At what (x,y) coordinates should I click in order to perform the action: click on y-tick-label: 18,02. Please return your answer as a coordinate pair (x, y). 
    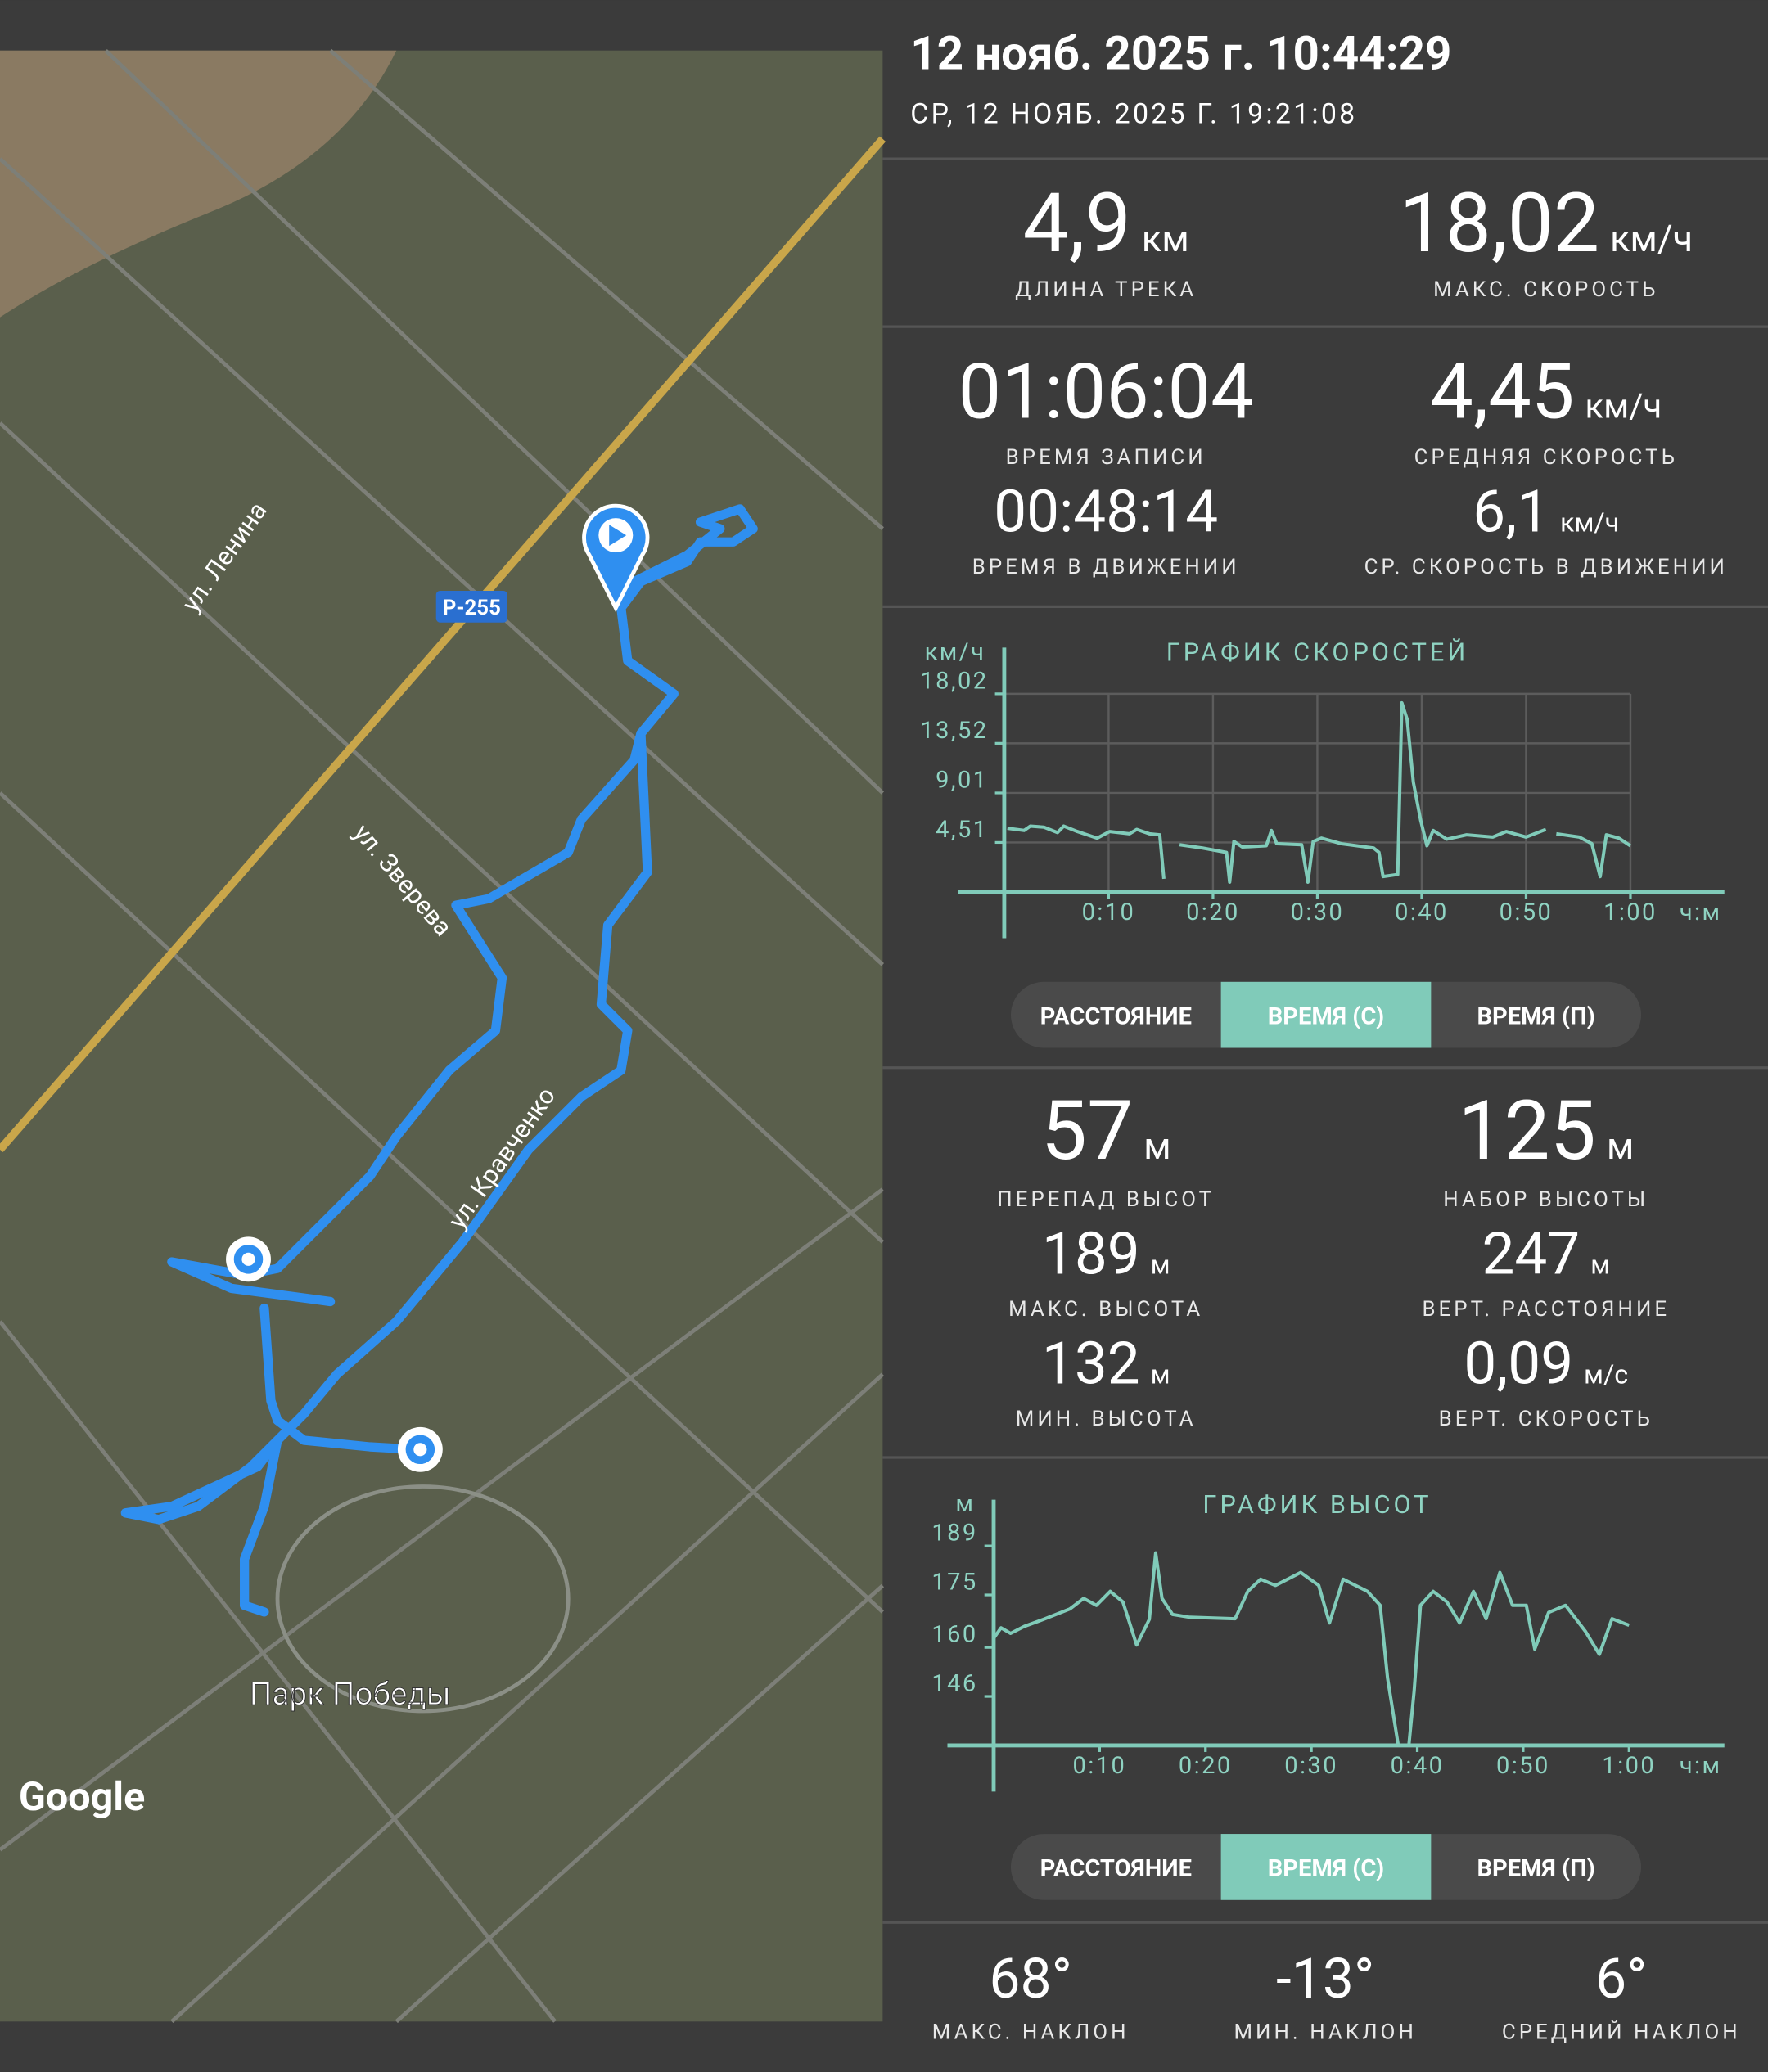
    Looking at the image, I should click on (954, 681).